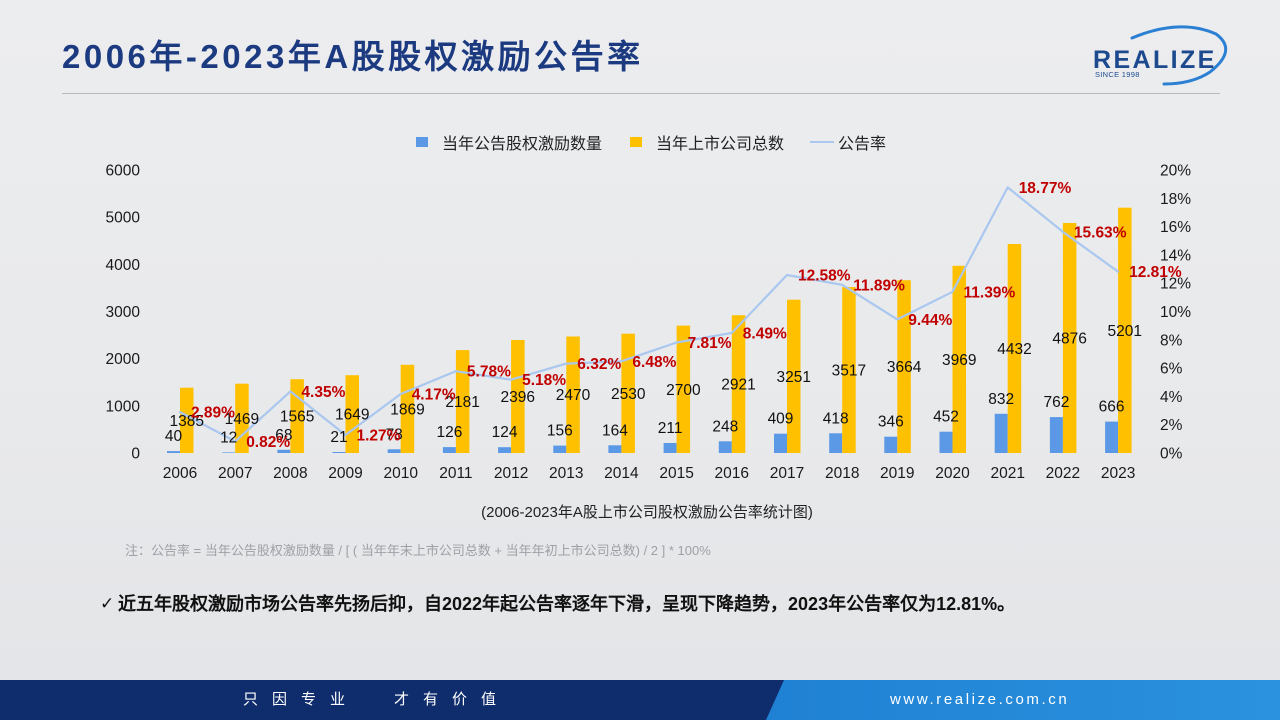 The height and width of the screenshot is (720, 1280). I want to click on label-rate: 4.17%, so click(434, 395).